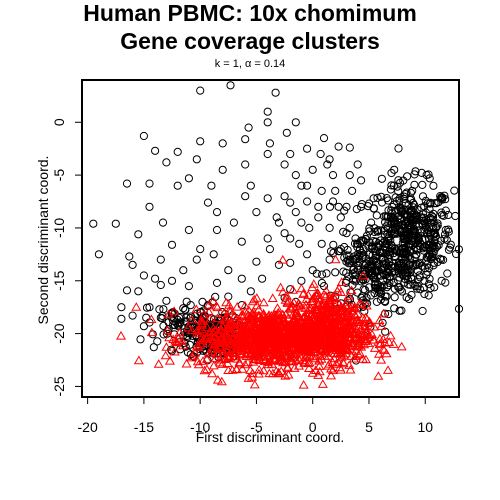 Image resolution: width=500 pixels, height=500 pixels. Describe the element at coordinates (250, 41) in the screenshot. I see `chart-subtitle: Gene coverage clusters` at that location.